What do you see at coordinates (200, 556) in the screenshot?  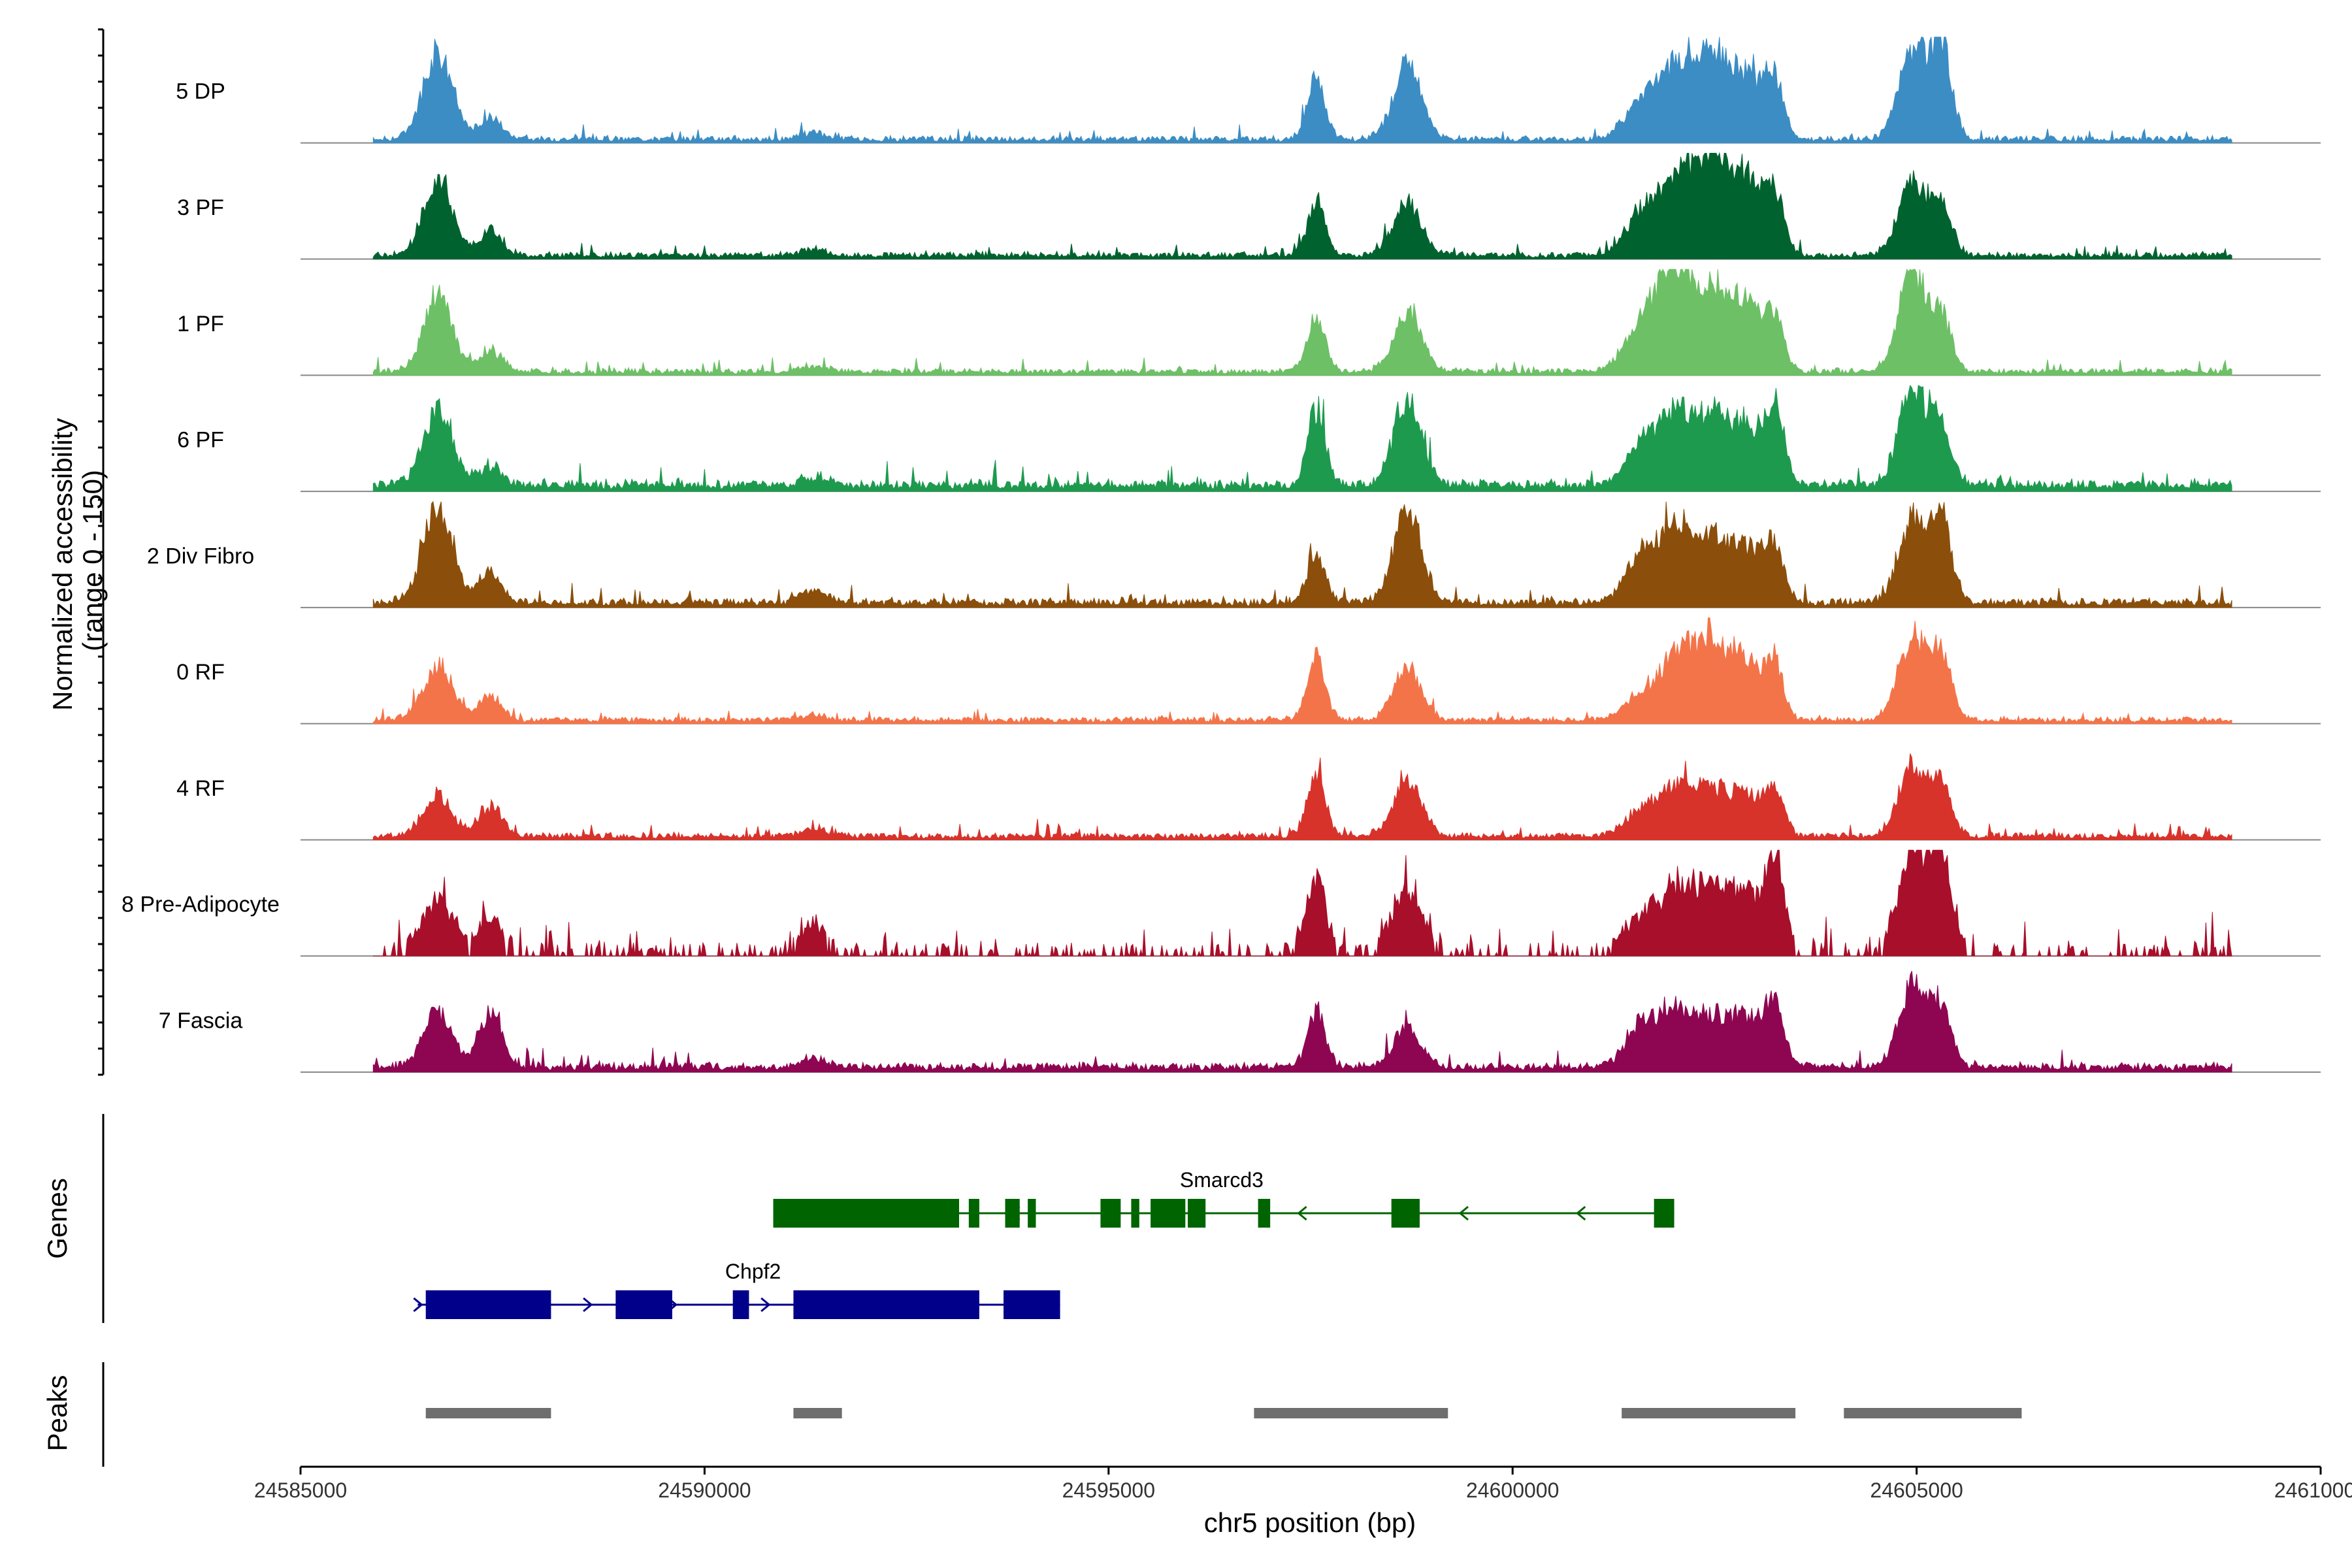 I see `track-label: 2 Div Fibro` at bounding box center [200, 556].